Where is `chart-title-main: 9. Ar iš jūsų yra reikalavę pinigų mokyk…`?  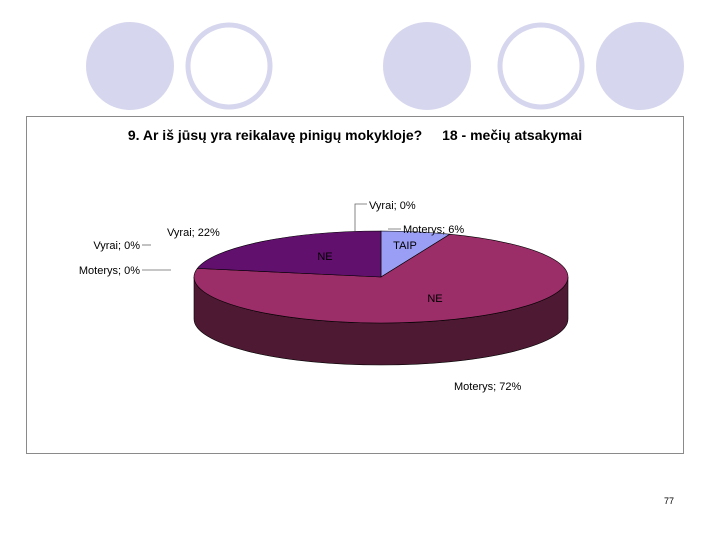 chart-title-main: 9. Ar iš jūsų yra reikalavę pinigų mokyk… is located at coordinates (275, 135).